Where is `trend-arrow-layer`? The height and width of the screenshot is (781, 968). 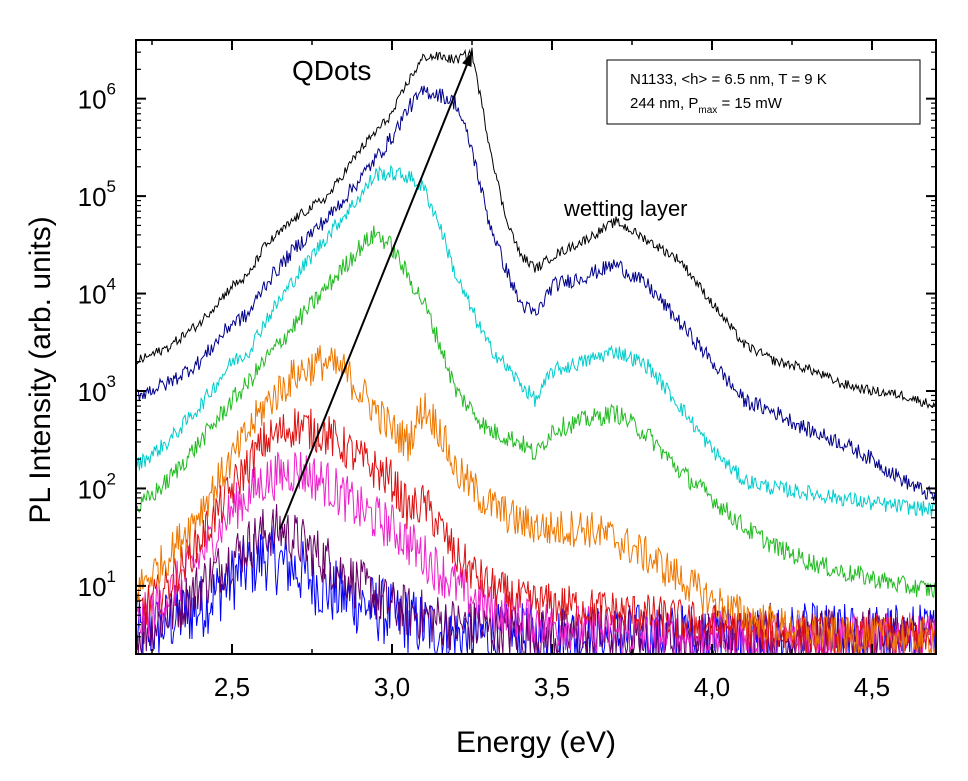 trend-arrow-layer is located at coordinates (376, 290).